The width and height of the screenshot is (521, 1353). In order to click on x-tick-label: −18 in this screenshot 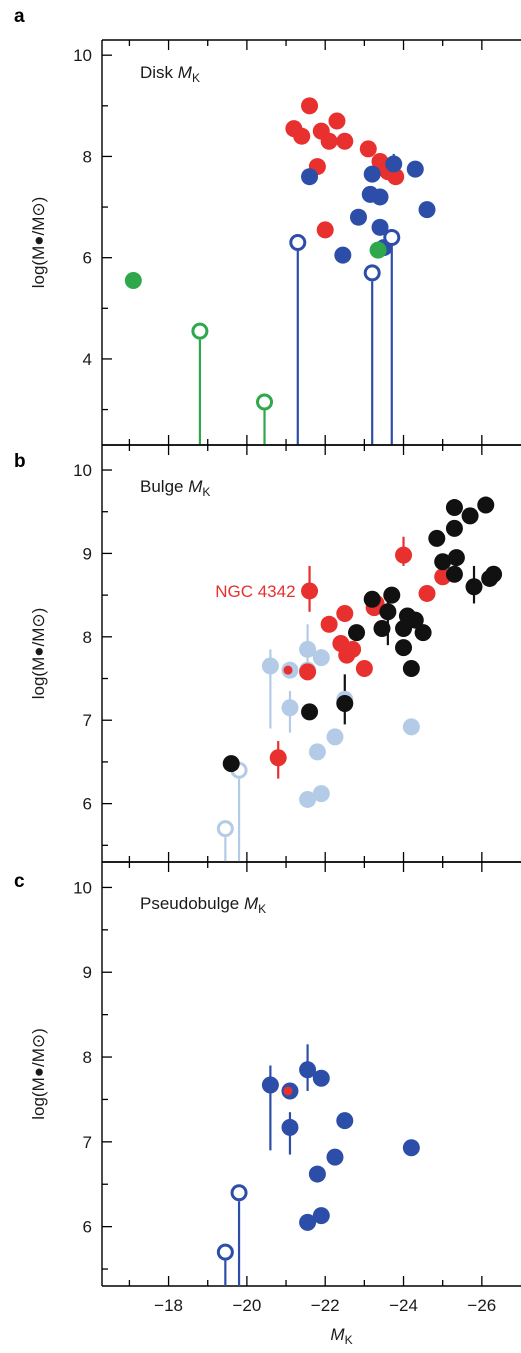, I will do `click(168, 1305)`.